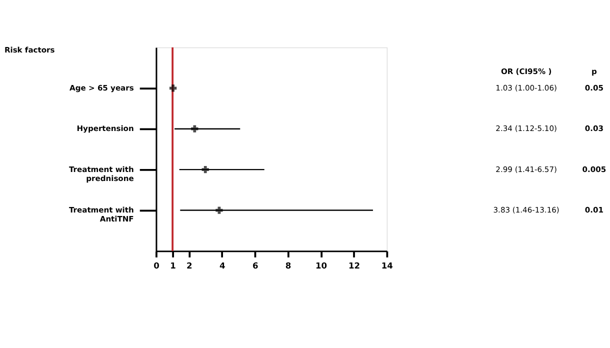  Describe the element at coordinates (223, 265) in the screenshot. I see `x-tick-label: 4` at that location.